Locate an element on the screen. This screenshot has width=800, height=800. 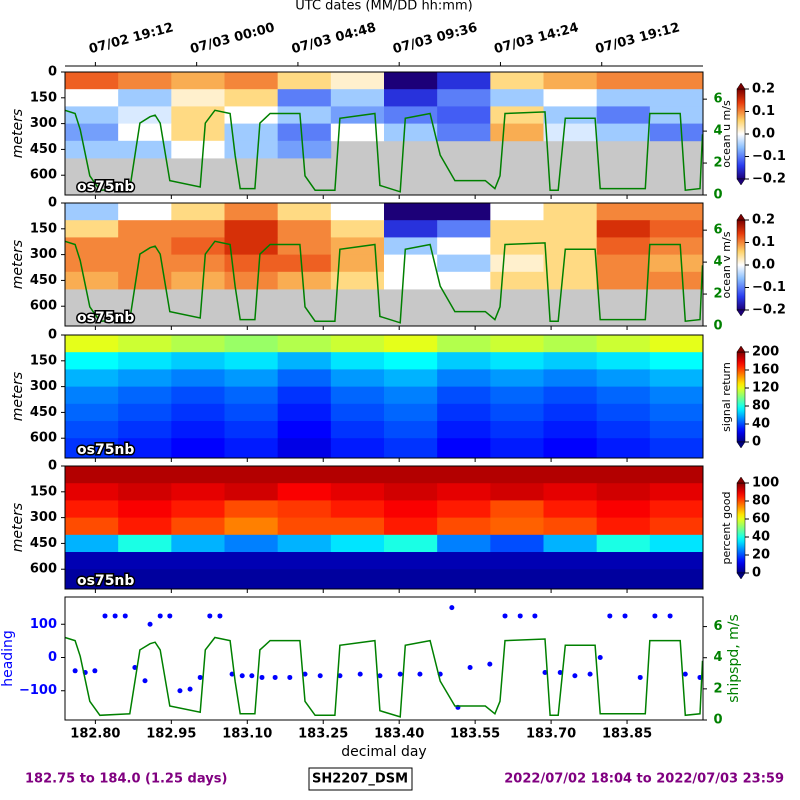
colorbar-label: signal return is located at coordinates (726, 397).